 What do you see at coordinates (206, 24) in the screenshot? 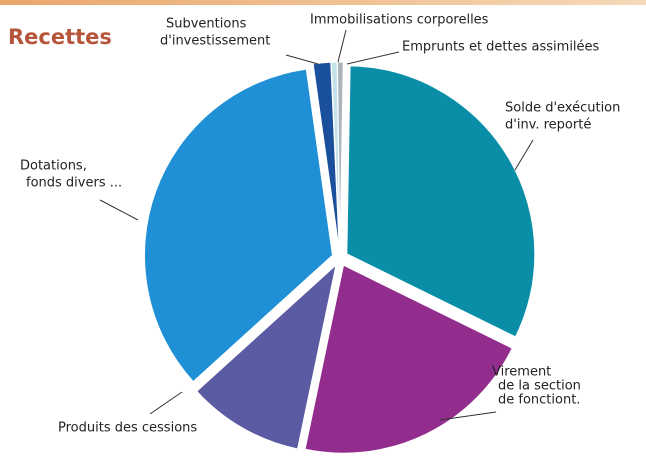
I see `slice-label: Subventions` at bounding box center [206, 24].